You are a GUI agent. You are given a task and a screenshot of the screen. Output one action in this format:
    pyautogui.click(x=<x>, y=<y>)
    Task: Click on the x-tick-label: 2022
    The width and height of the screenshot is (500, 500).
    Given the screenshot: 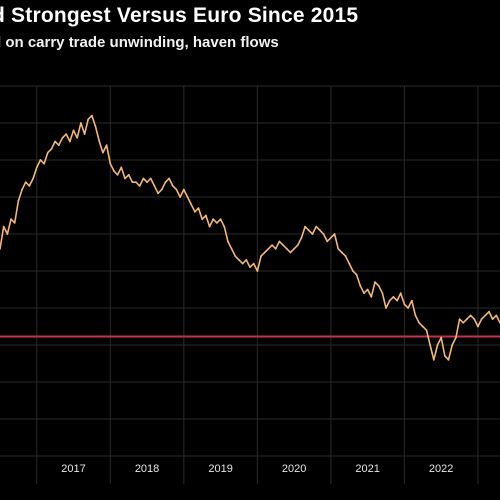 What is the action you would take?
    pyautogui.click(x=441, y=469)
    